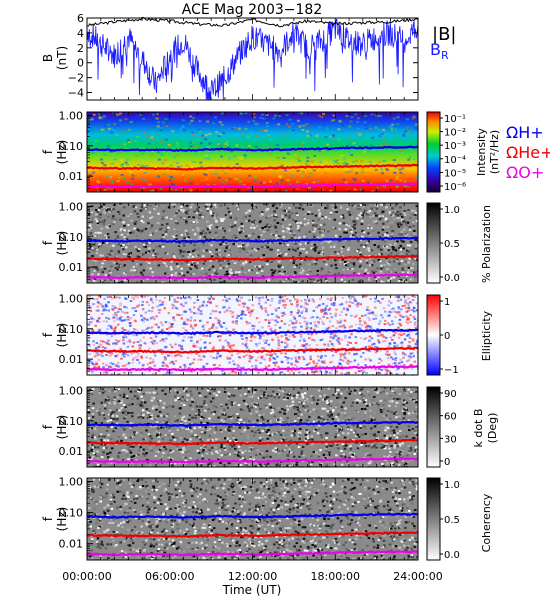  Describe the element at coordinates (252, 427) in the screenshot. I see `heatmap-body` at that location.